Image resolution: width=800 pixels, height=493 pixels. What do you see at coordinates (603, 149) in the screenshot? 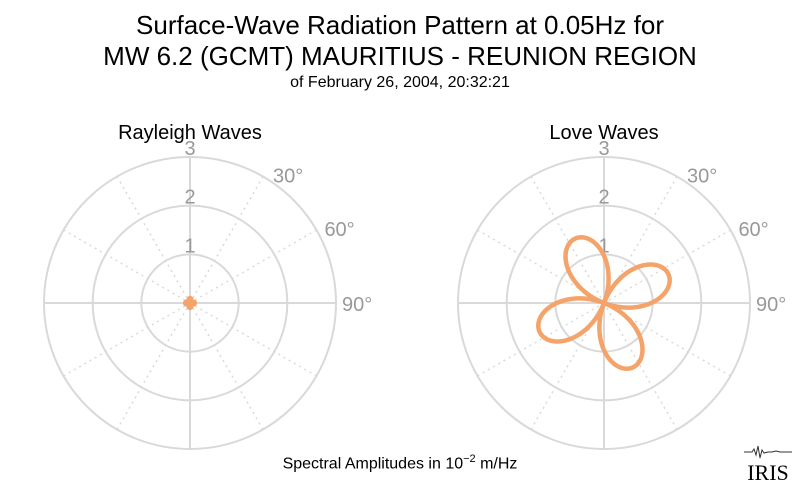
I see `love-radial-tick-label: 3` at bounding box center [603, 149].